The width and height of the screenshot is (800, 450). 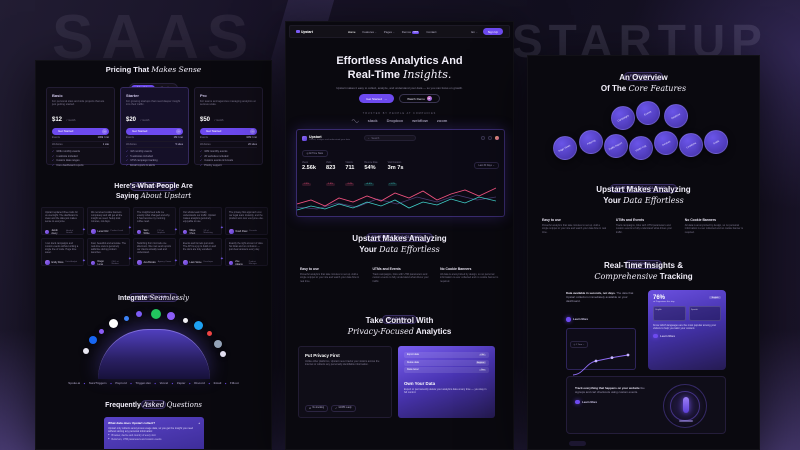 I want to click on watch-demo-button: Watch Demo ▶, so click(x=419, y=98).